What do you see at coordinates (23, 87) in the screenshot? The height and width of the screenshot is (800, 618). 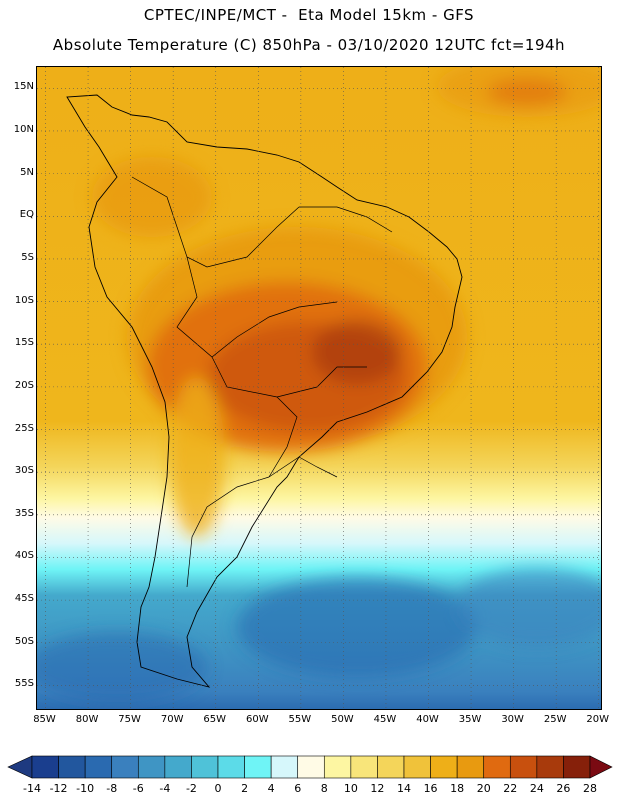 I see `latitude-label: 15N` at bounding box center [23, 87].